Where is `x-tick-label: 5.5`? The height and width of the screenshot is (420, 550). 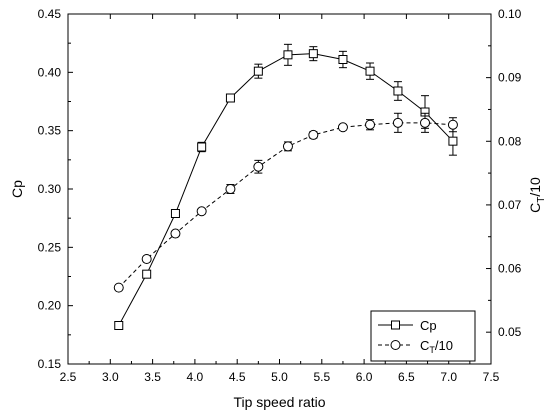
x-tick-label: 5.5 is located at coordinates (321, 377).